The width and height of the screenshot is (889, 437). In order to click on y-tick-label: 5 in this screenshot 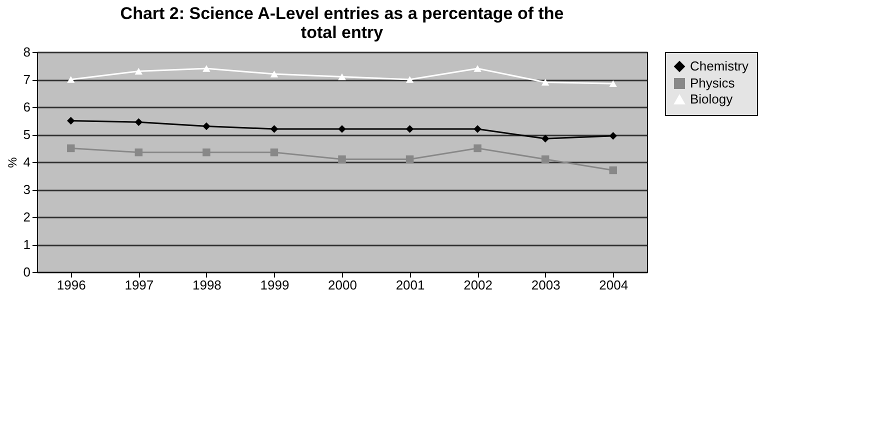, I will do `click(26, 134)`.